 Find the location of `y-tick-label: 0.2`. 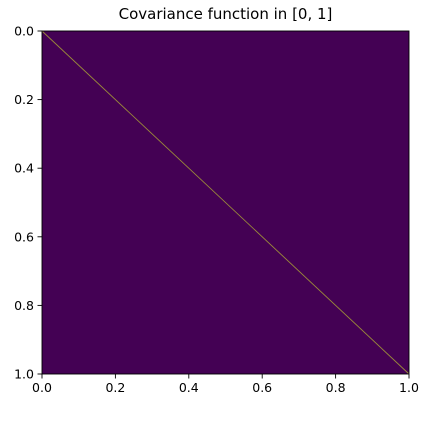

y-tick-label: 0.2 is located at coordinates (24, 99).